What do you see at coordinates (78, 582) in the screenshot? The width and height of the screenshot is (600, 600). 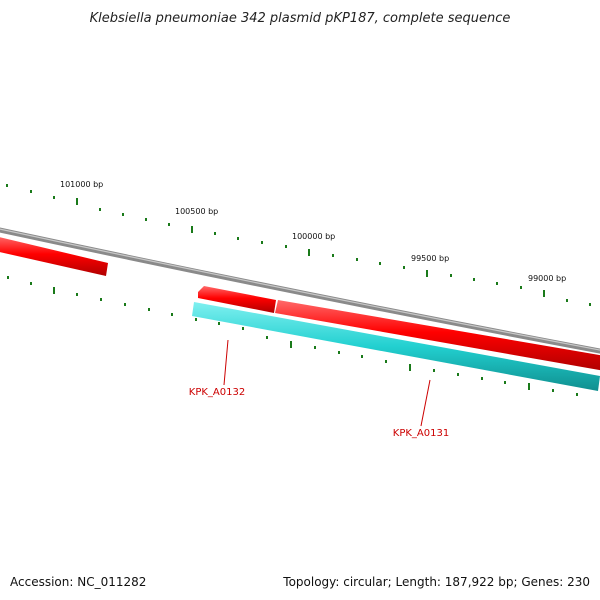 I see `accession-text: Accession: NC_011282` at bounding box center [78, 582].